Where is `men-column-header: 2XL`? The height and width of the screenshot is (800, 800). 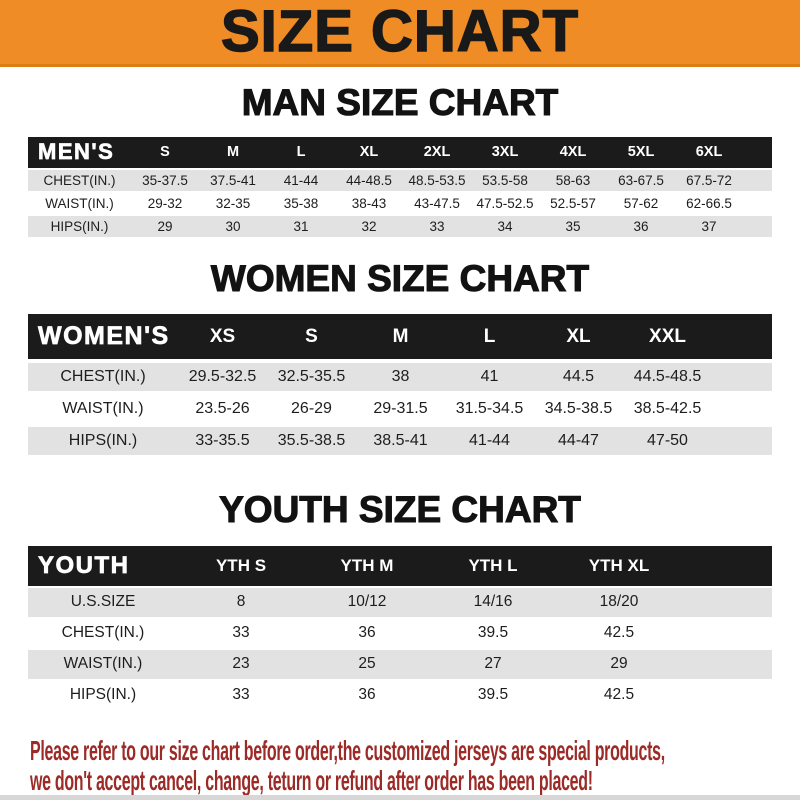 men-column-header: 2XL is located at coordinates (437, 152).